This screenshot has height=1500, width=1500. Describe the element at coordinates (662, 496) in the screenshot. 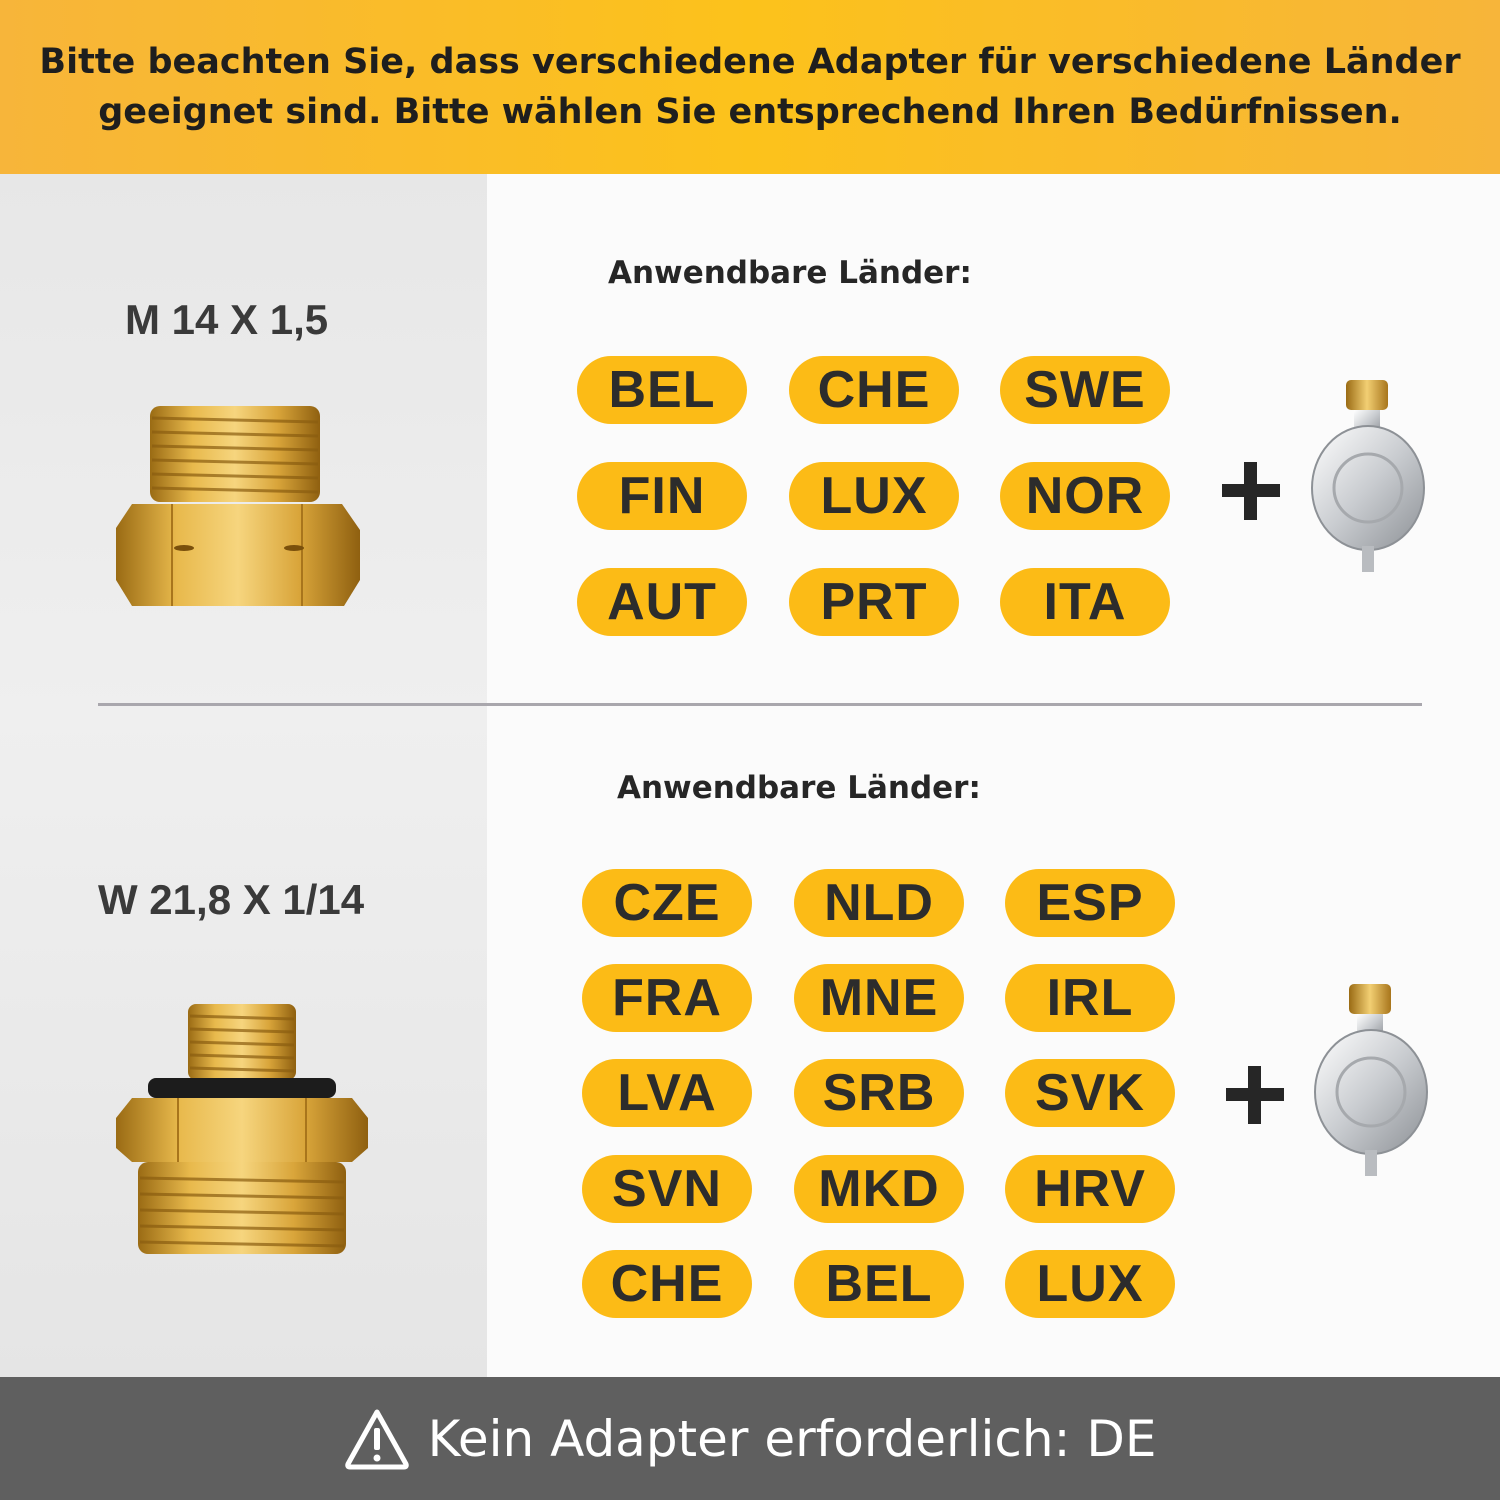

I see `country-pill: FIN` at that location.